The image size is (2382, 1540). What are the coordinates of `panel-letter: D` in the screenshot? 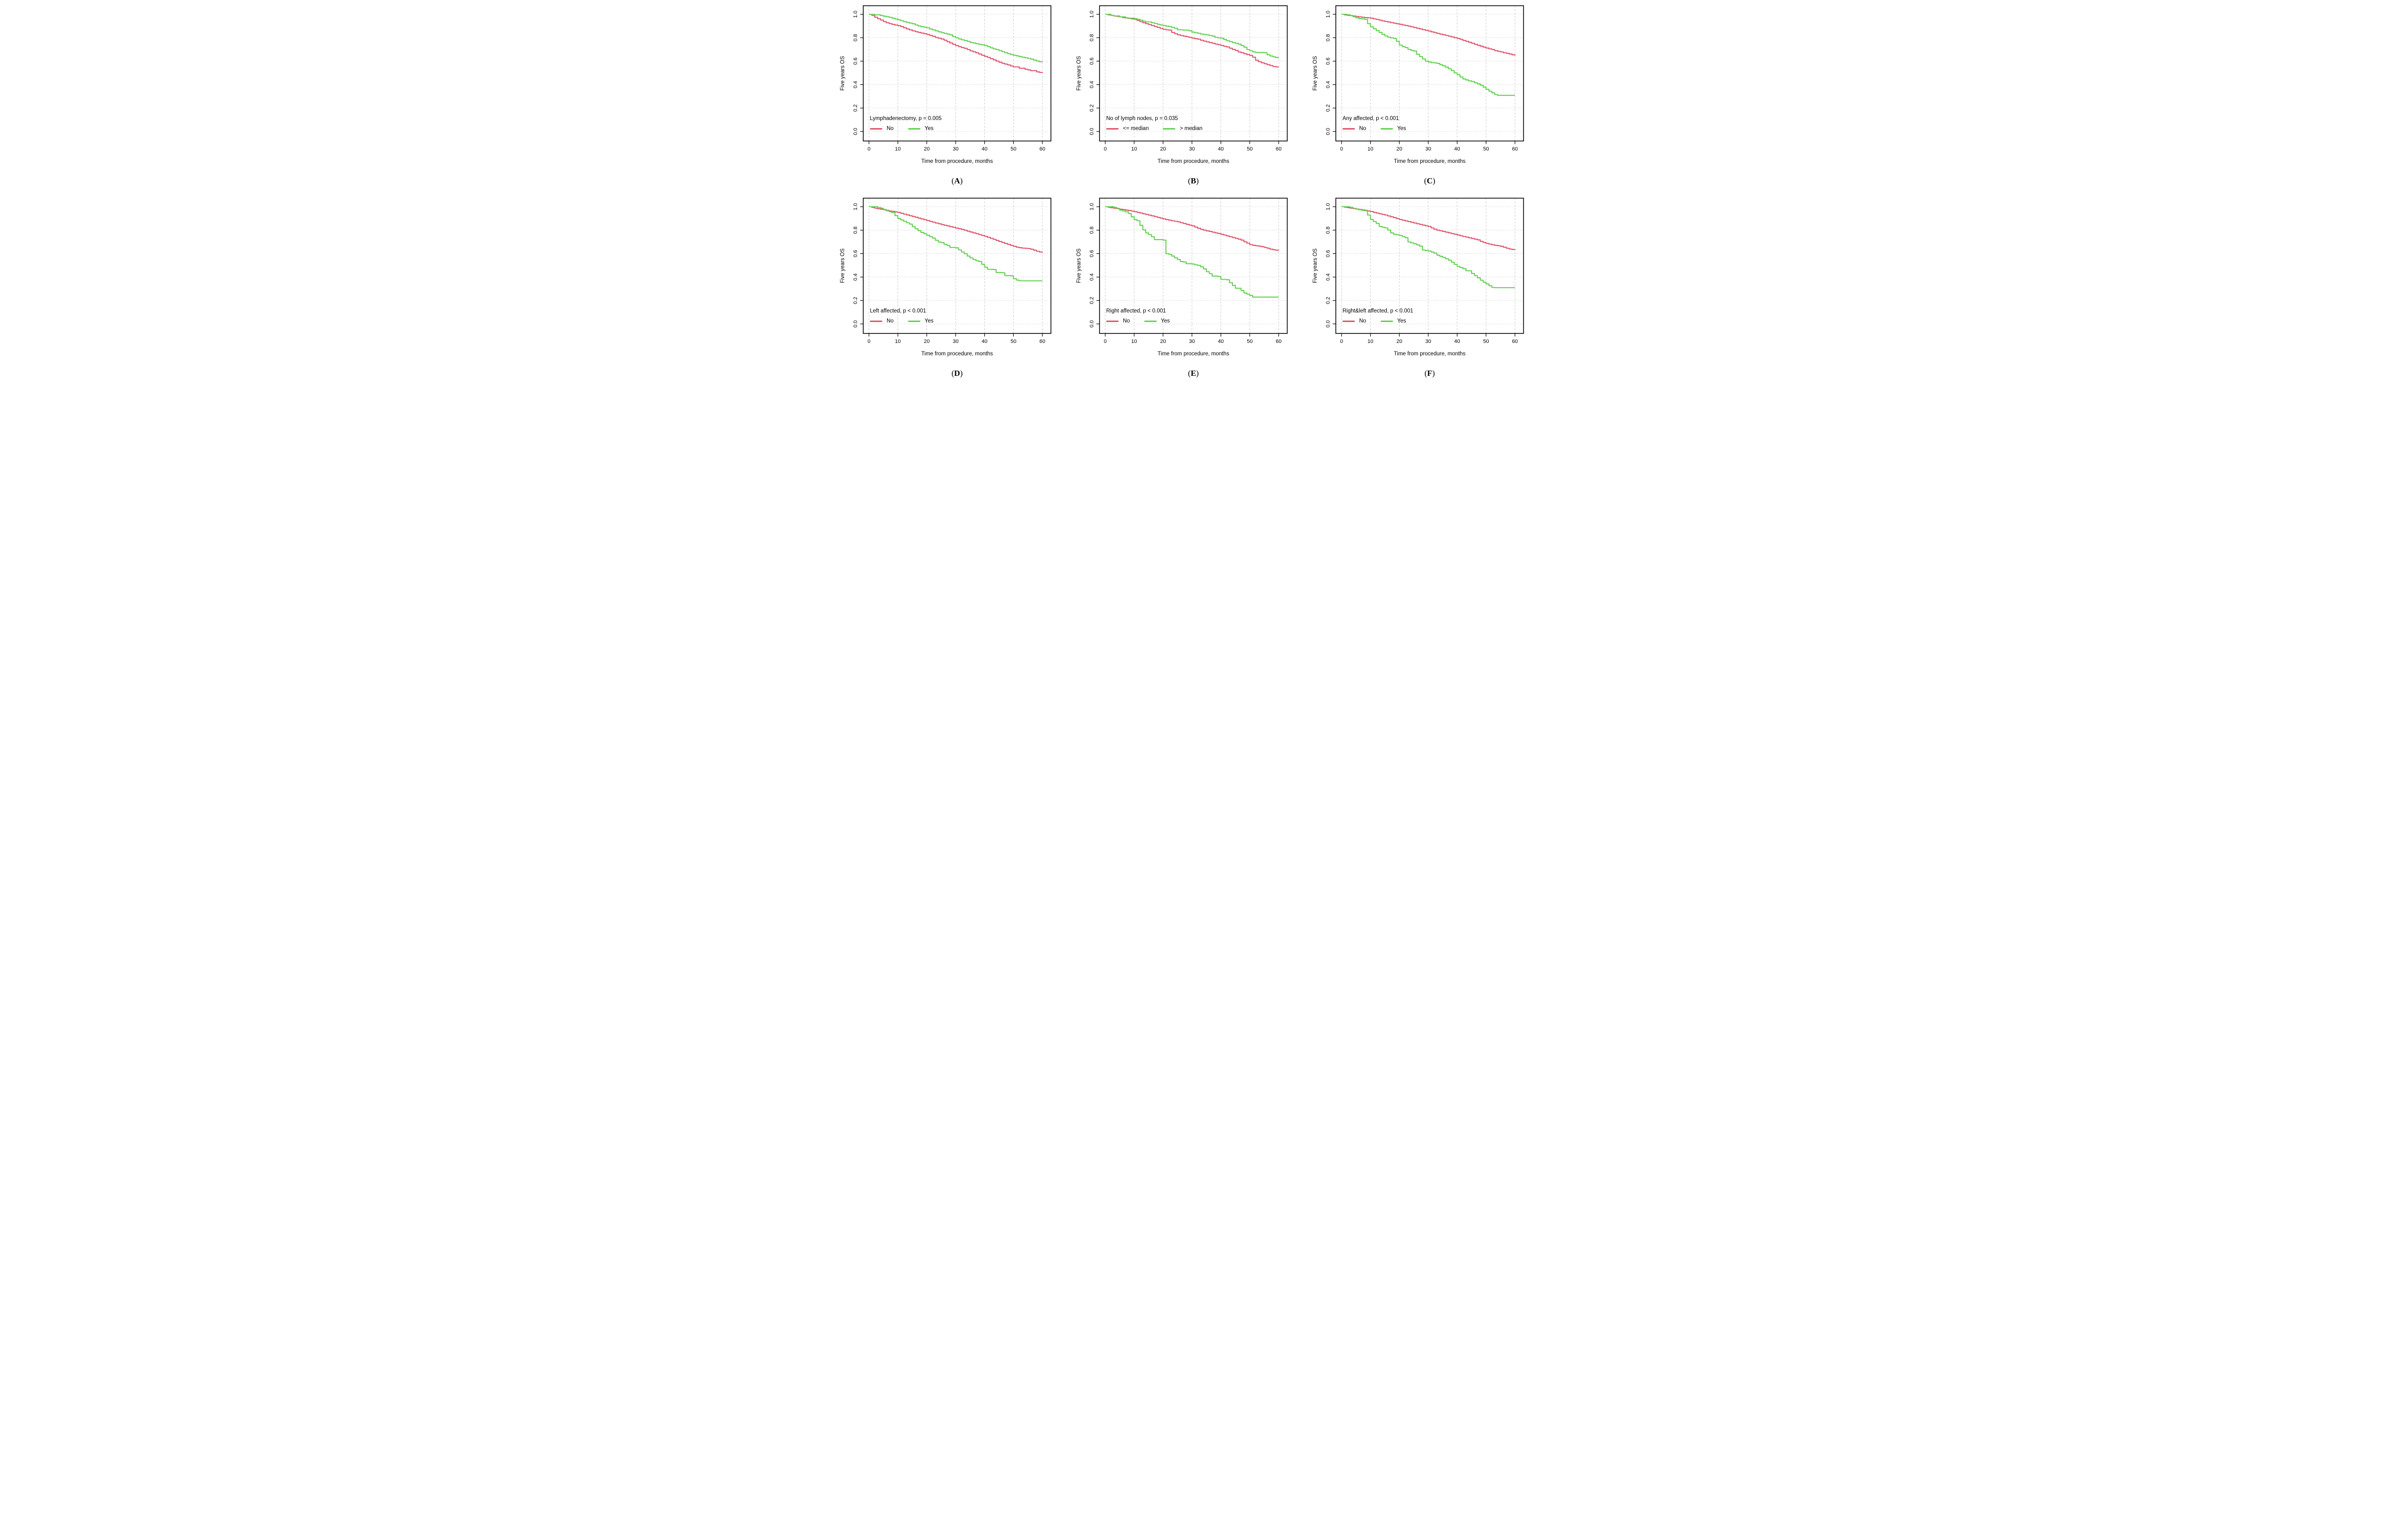 It's located at (957, 374).